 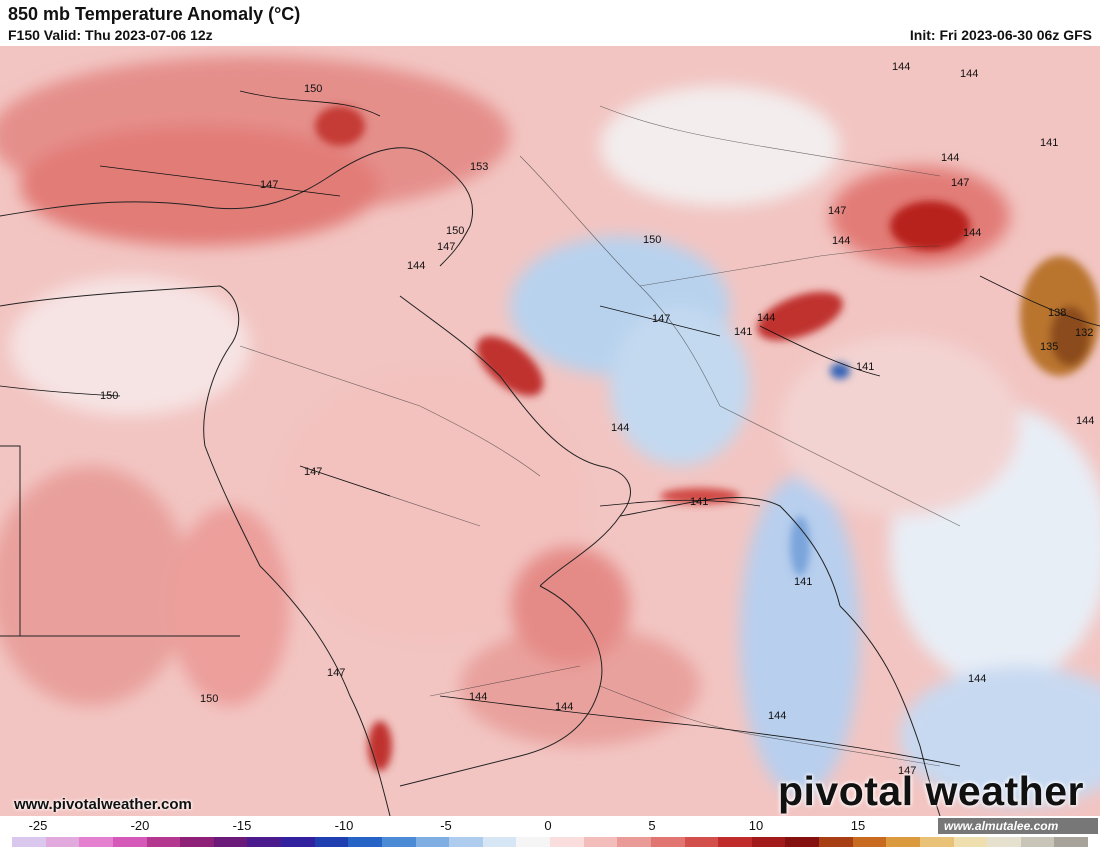 I want to click on watermark: www.almutalee.com, so click(x=1018, y=826).